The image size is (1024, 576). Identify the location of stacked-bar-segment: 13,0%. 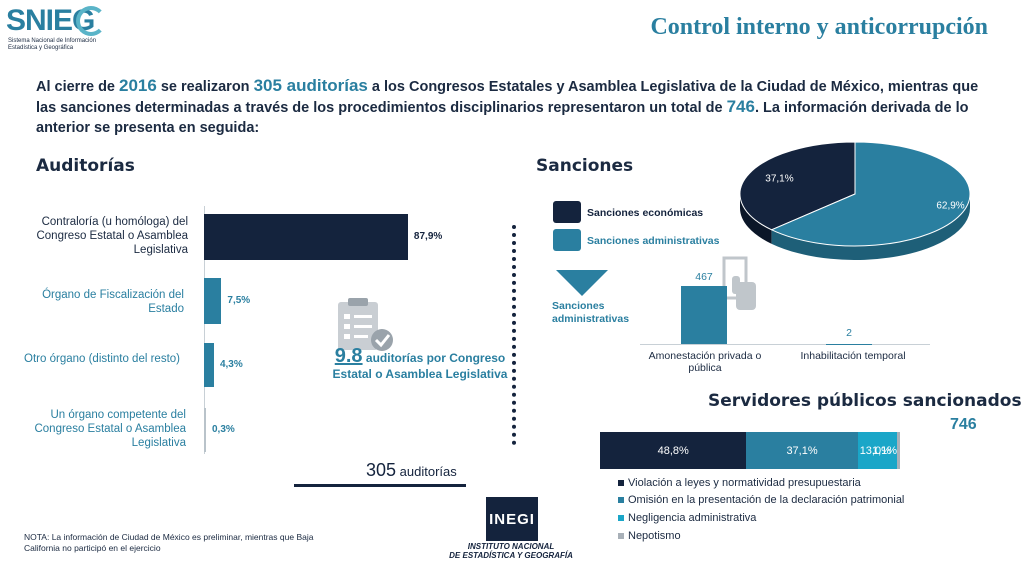
(877, 450).